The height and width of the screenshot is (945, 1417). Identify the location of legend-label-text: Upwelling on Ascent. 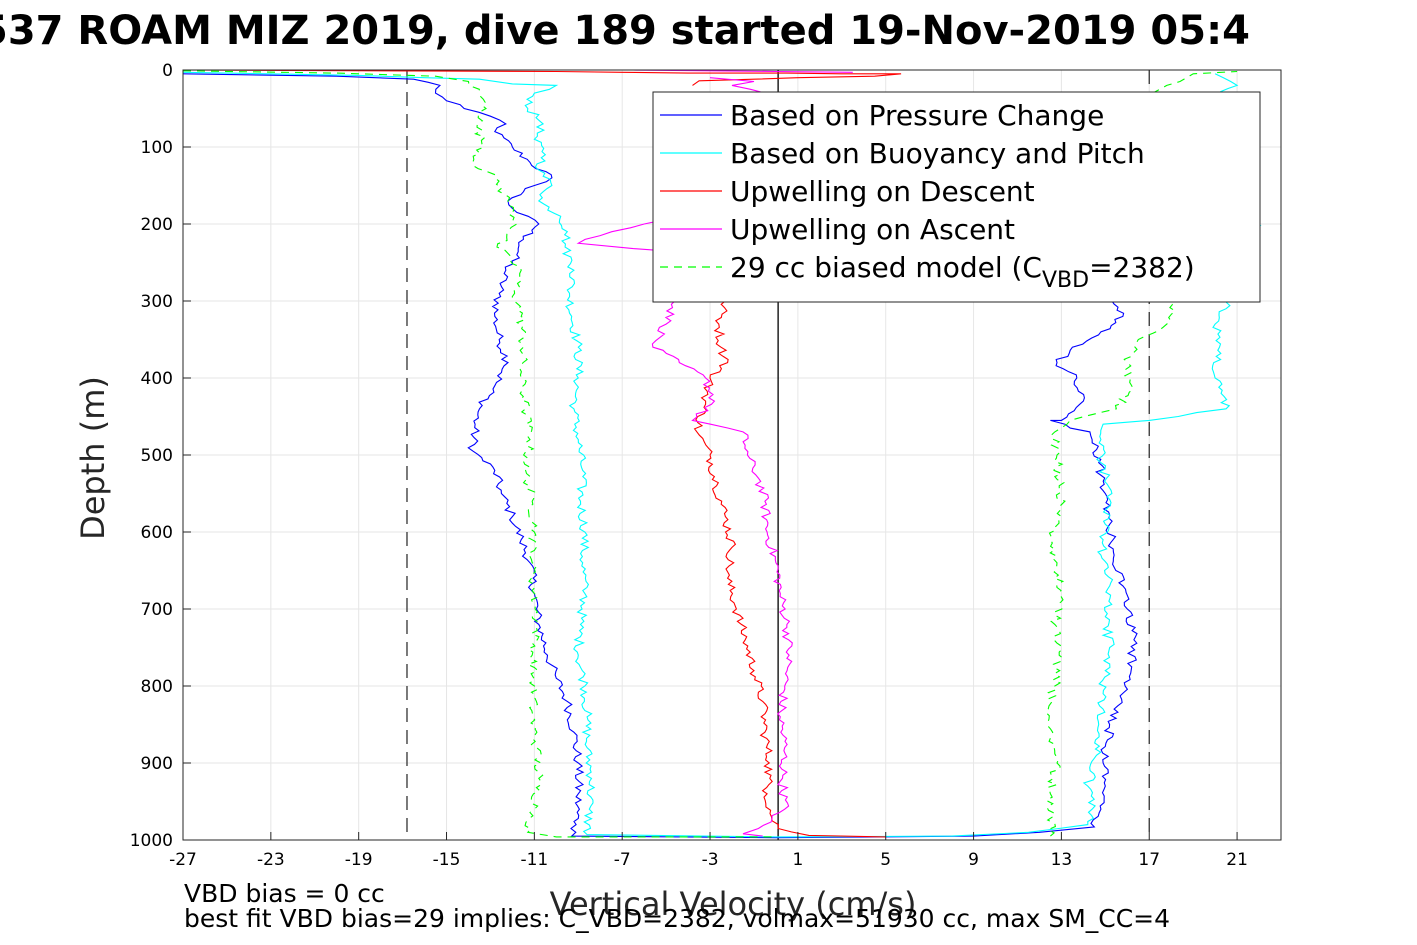
(872, 229).